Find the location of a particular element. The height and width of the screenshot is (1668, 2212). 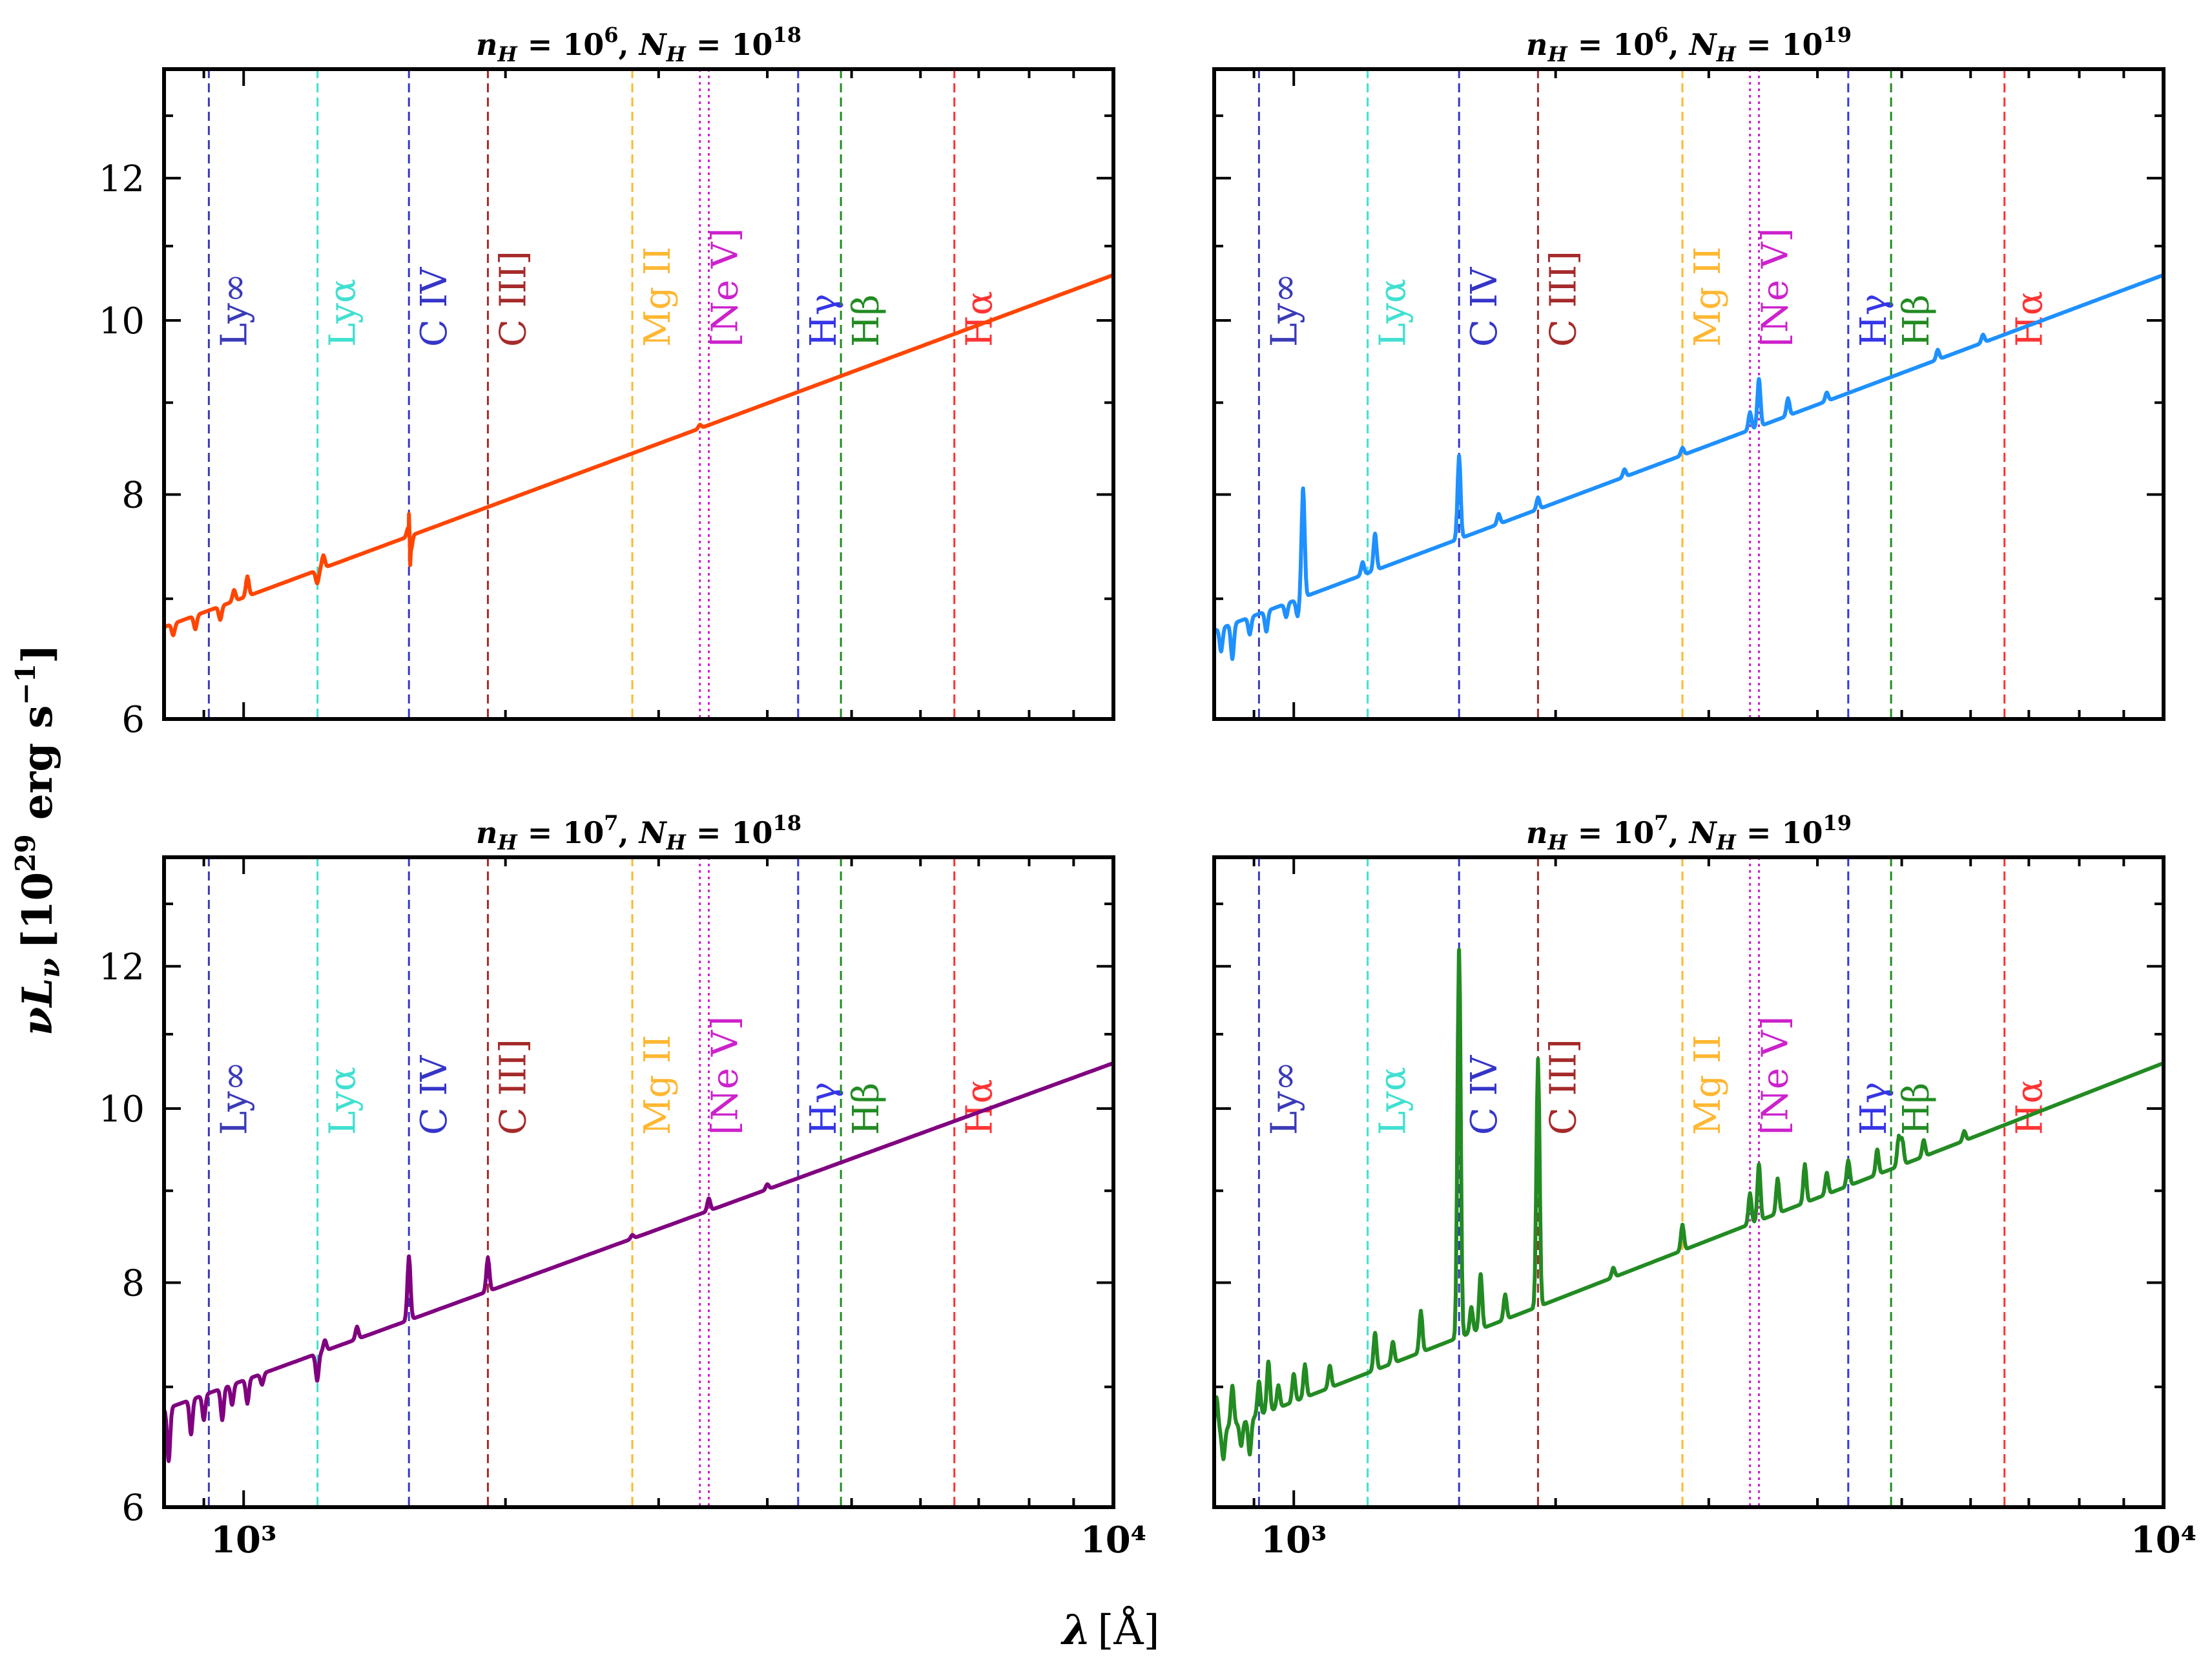

ref-line-label: Hα is located at coordinates (2030, 1107).